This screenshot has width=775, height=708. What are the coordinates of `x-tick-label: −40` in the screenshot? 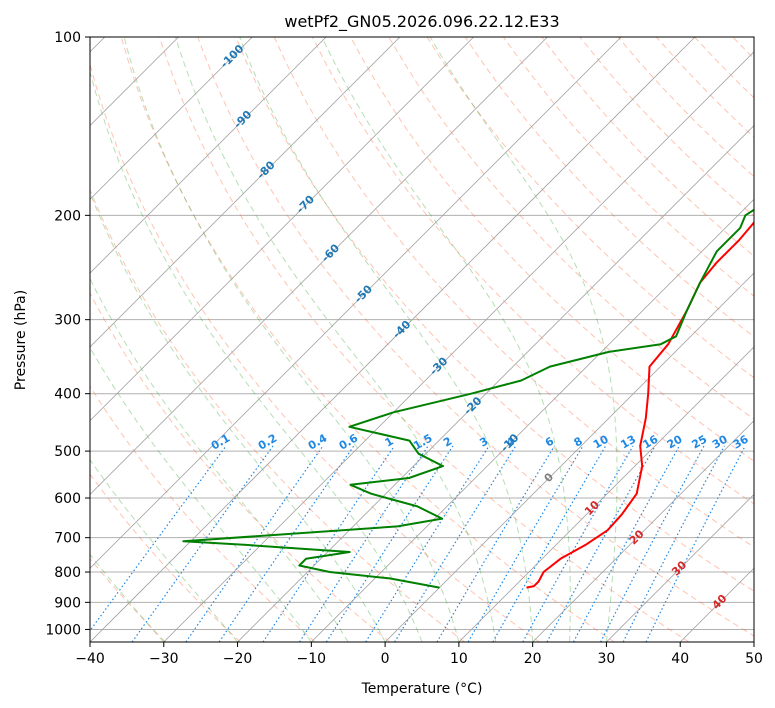 It's located at (90, 659).